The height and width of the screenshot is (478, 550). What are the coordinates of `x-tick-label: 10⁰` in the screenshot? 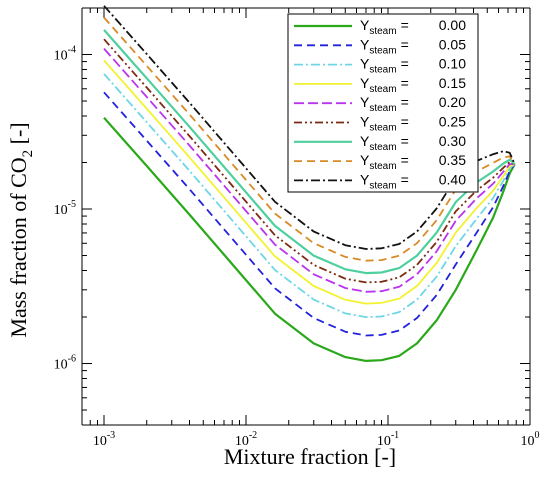 It's located at (530, 439).